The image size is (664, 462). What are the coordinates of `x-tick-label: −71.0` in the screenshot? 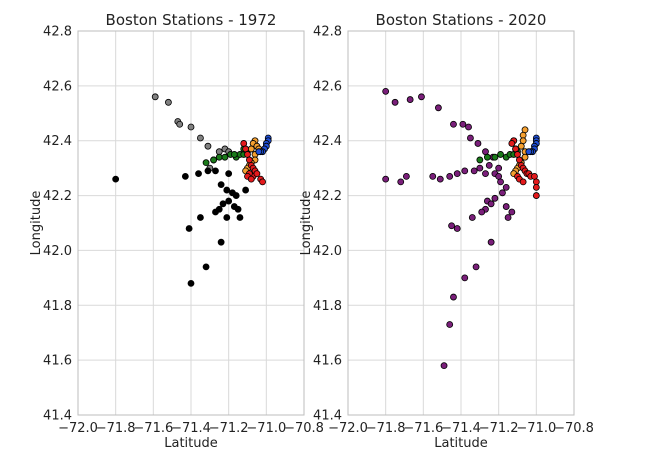 It's located at (266, 428).